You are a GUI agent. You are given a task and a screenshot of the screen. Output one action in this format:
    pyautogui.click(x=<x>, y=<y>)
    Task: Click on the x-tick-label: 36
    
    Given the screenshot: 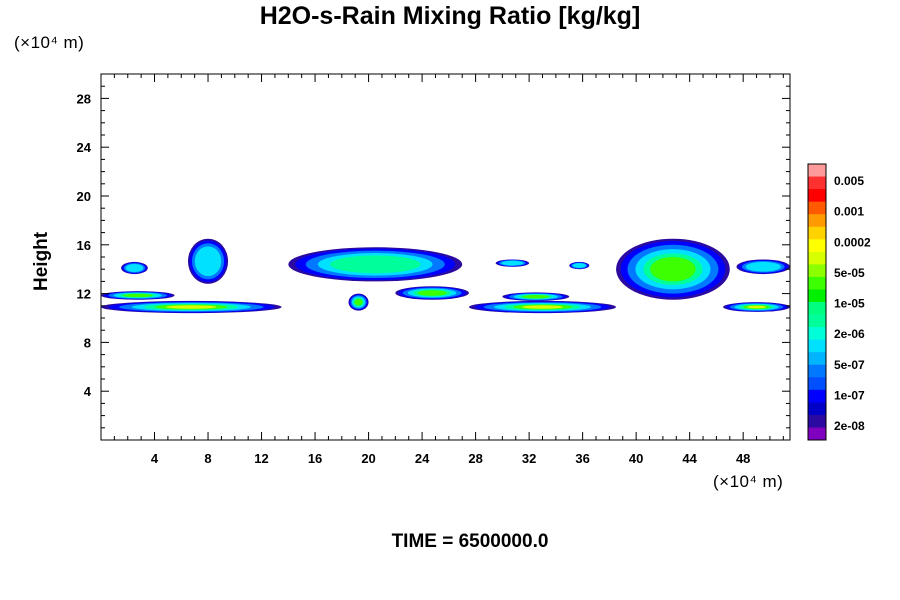 What is the action you would take?
    pyautogui.click(x=582, y=458)
    